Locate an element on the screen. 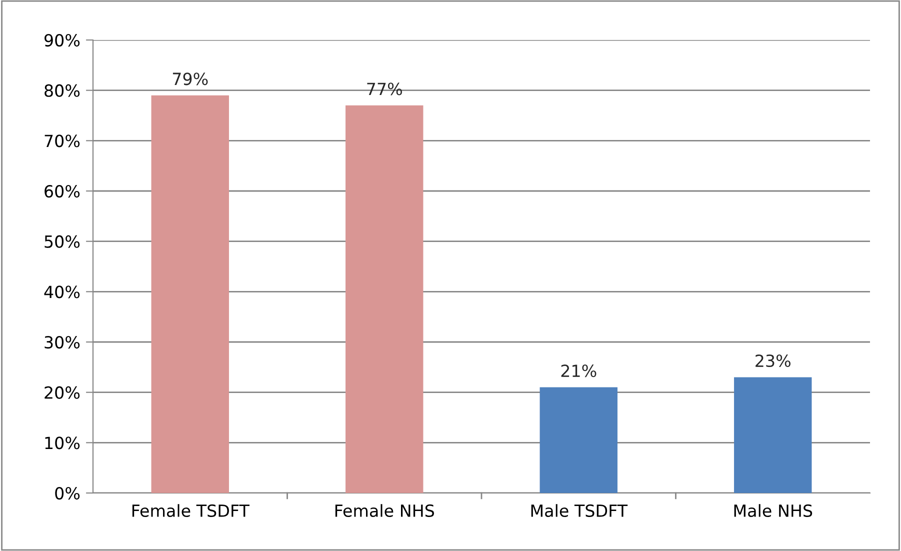 This screenshot has height=551, width=901. y-tick-label: 60% is located at coordinates (62, 191).